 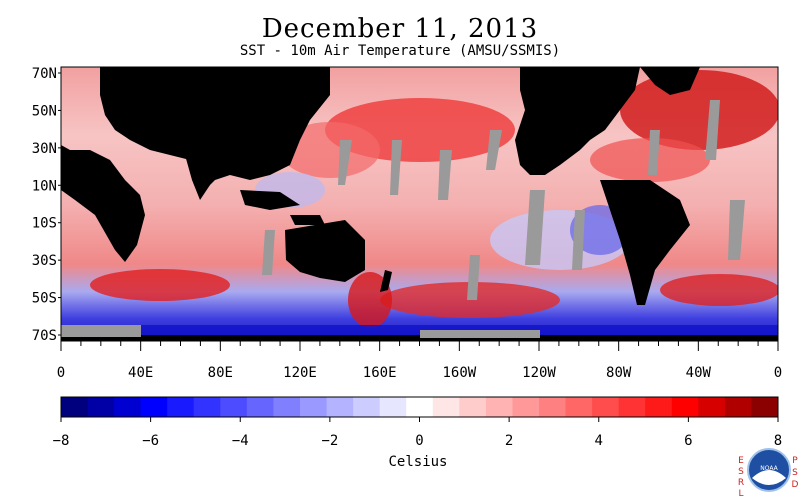 I want to click on colorbar-label: Celsius, so click(x=417, y=462).